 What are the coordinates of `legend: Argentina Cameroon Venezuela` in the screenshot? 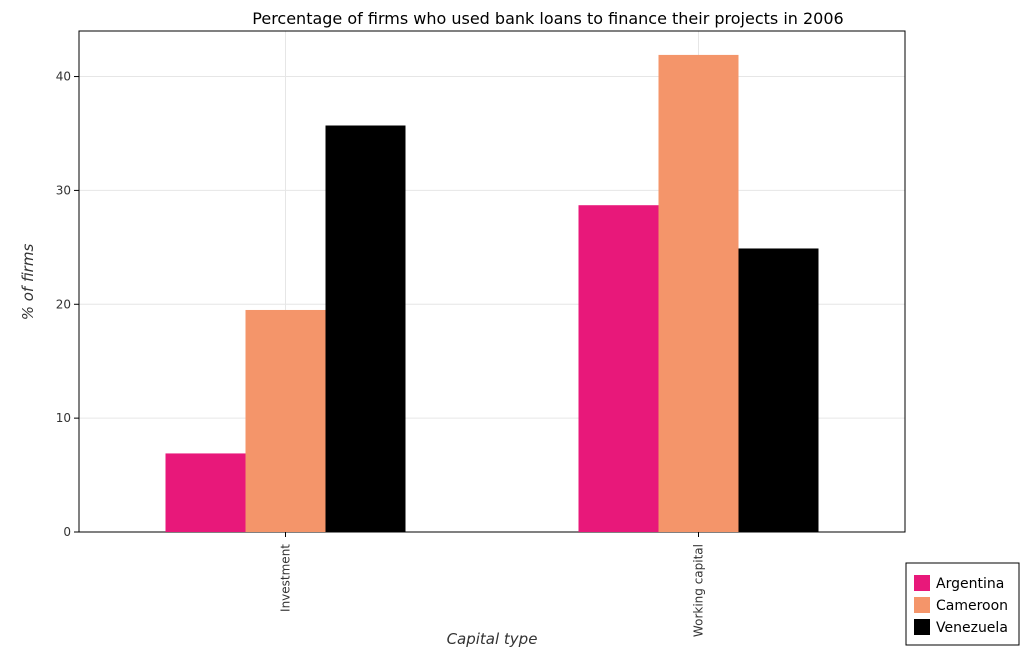 It's located at (962, 604).